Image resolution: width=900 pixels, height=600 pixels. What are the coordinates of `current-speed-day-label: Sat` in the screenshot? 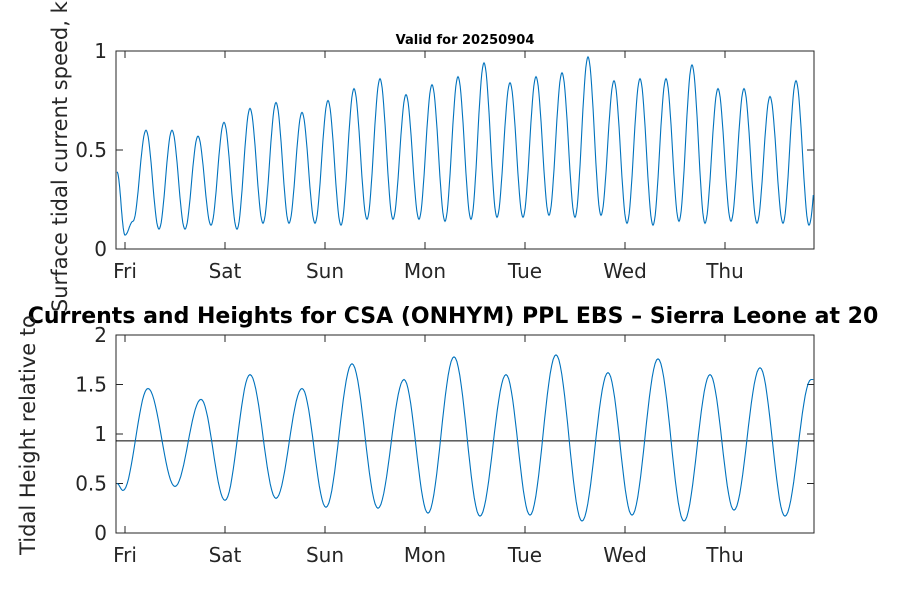 It's located at (225, 271).